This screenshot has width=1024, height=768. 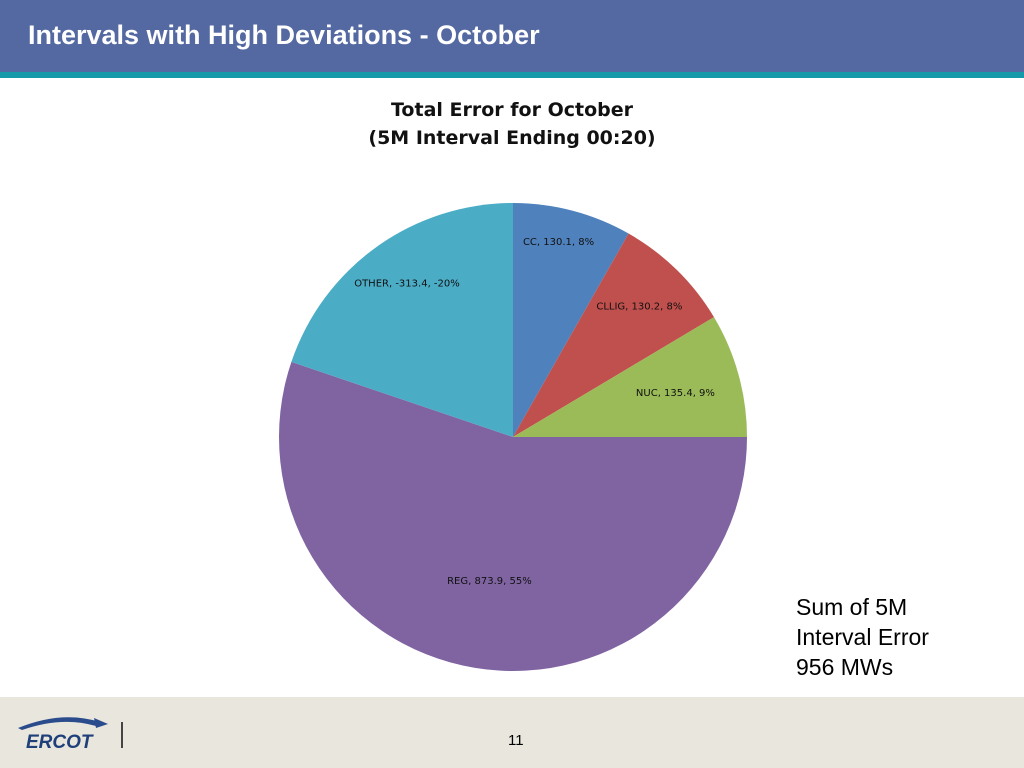 I want to click on header-bar, so click(x=512, y=36).